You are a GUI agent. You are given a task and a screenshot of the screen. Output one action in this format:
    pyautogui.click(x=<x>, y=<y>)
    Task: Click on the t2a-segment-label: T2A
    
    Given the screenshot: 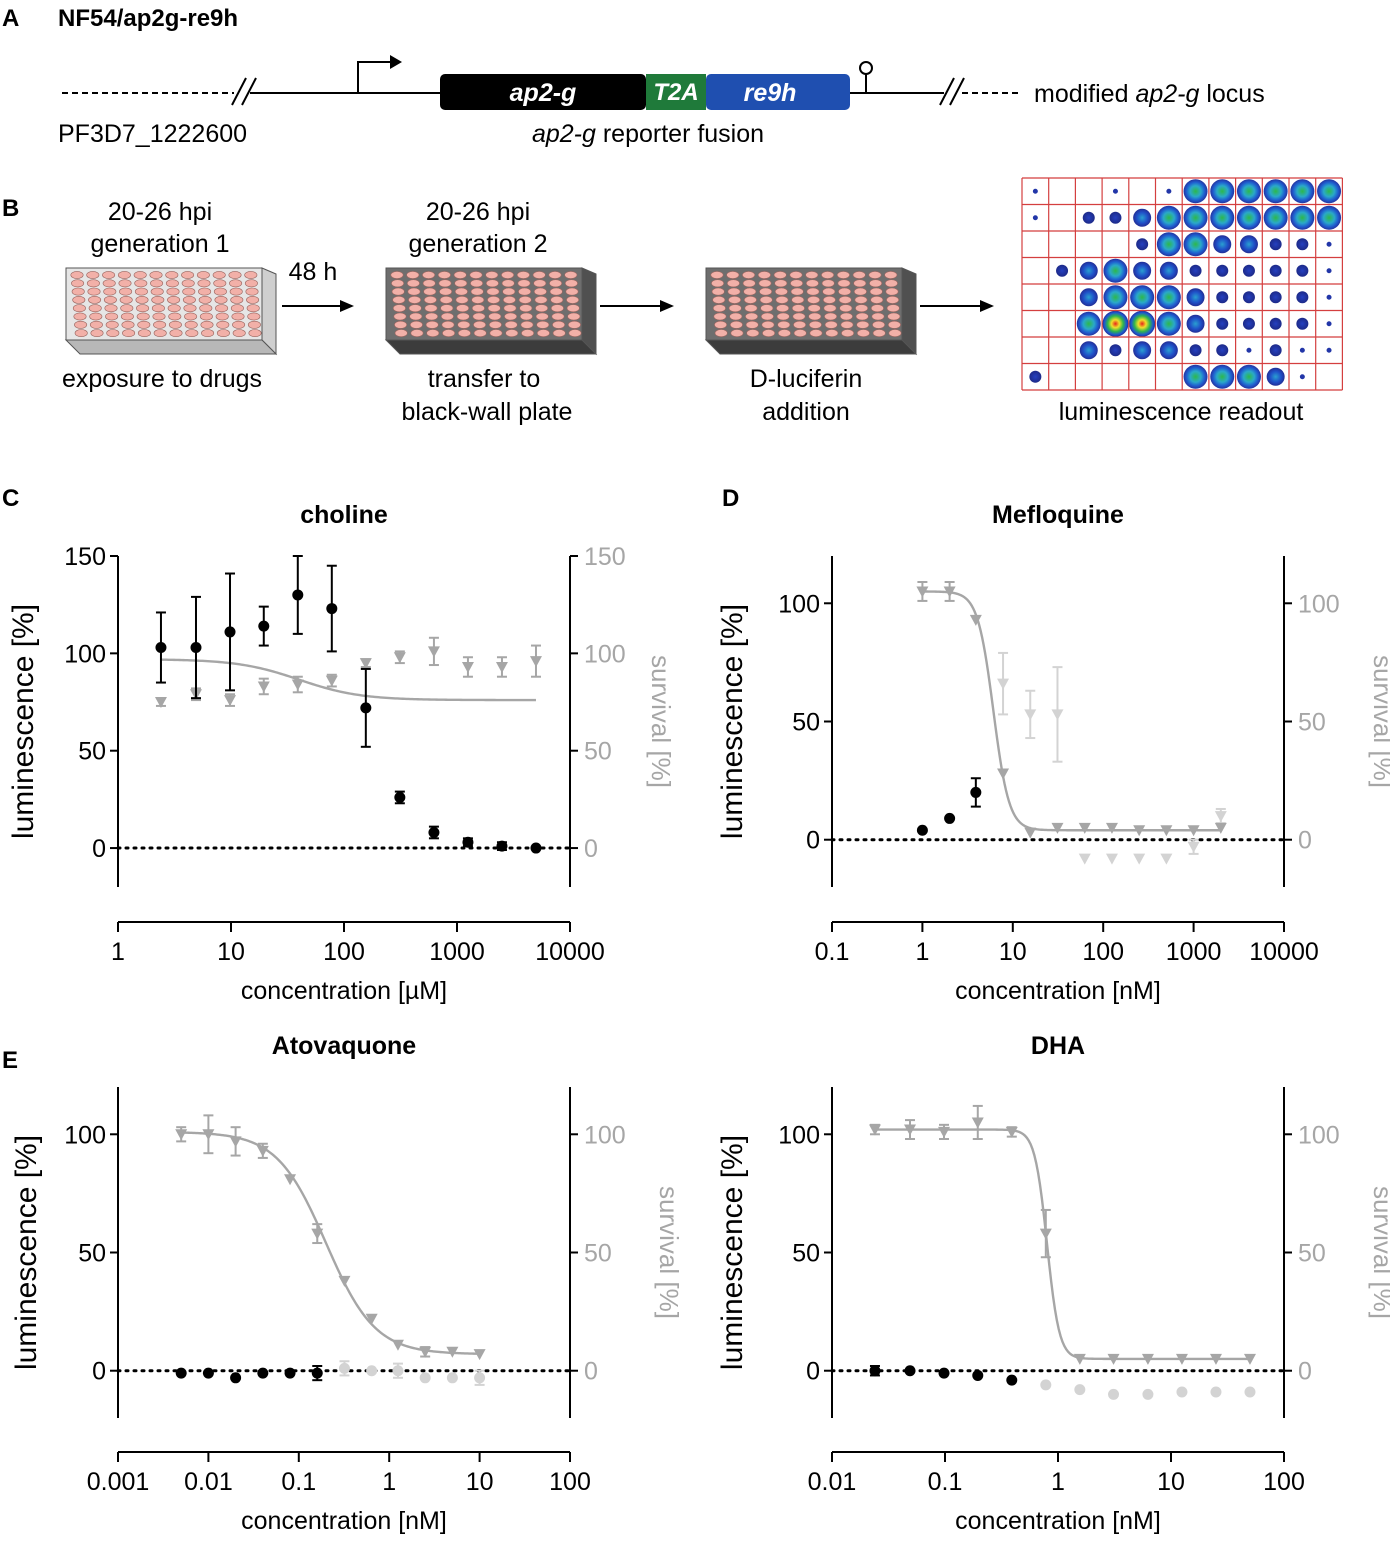 What is the action you would take?
    pyautogui.click(x=675, y=92)
    